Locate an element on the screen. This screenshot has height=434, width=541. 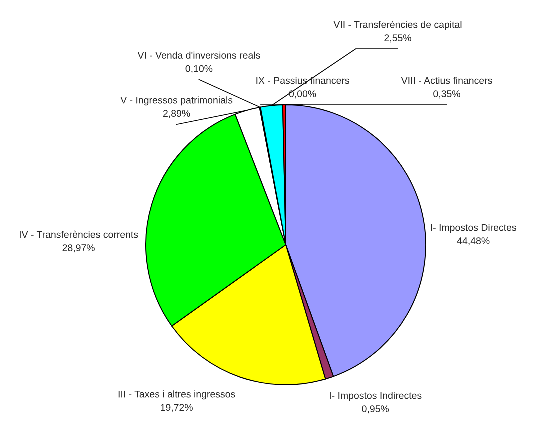
slice-label: V - Ingressos patrimonials is located at coordinates (176, 101).